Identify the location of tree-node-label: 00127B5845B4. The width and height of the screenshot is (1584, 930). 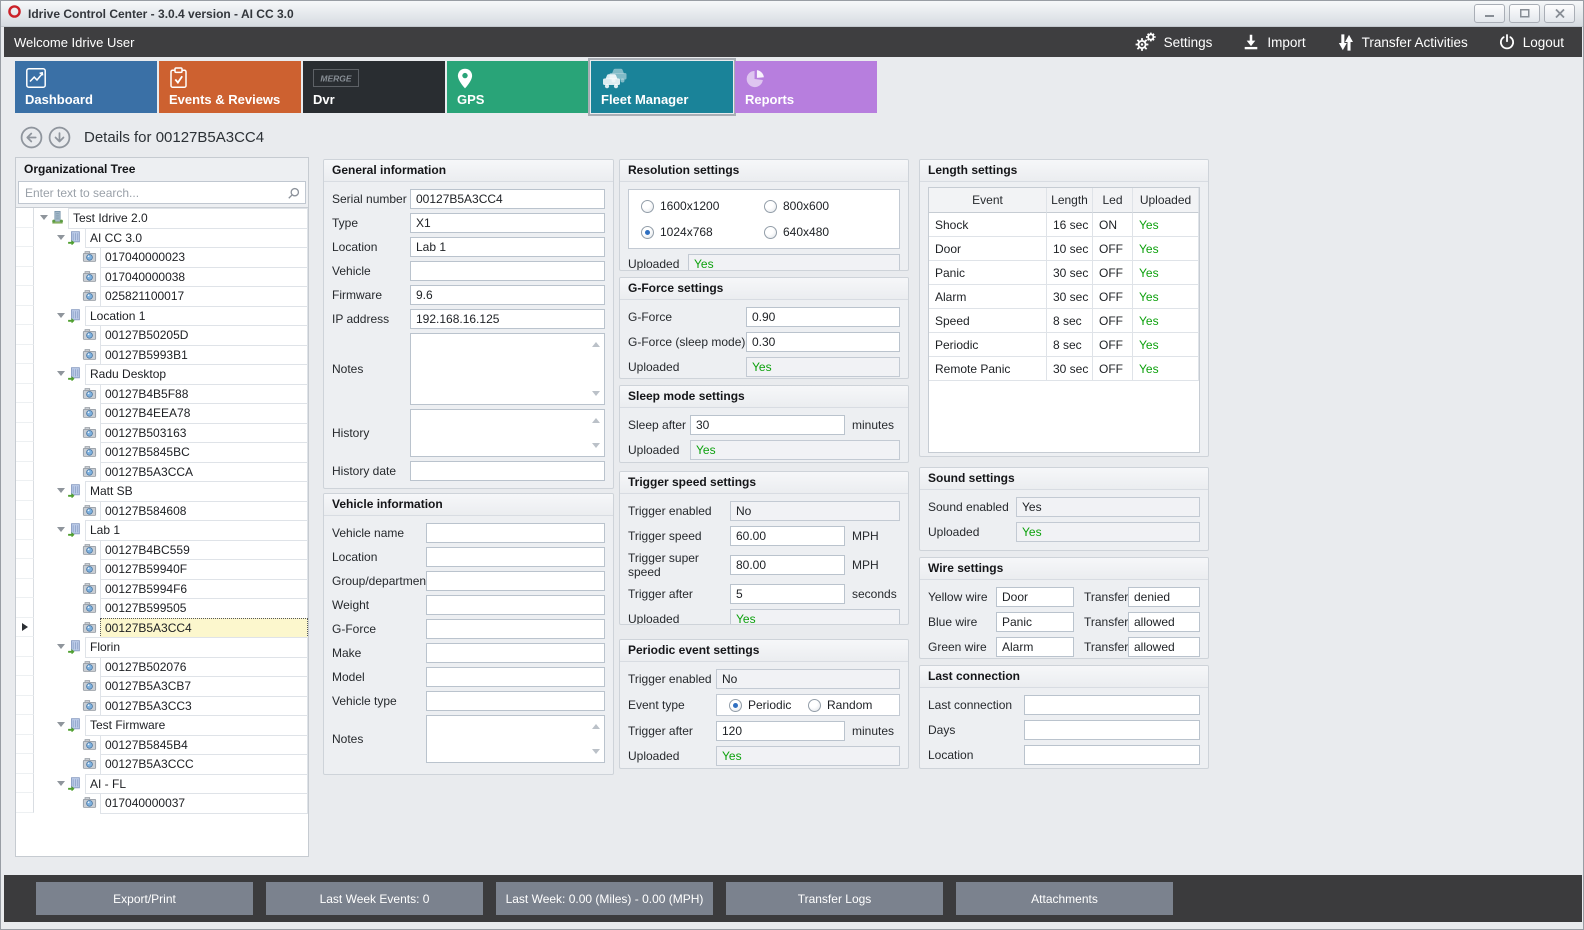
(204, 744).